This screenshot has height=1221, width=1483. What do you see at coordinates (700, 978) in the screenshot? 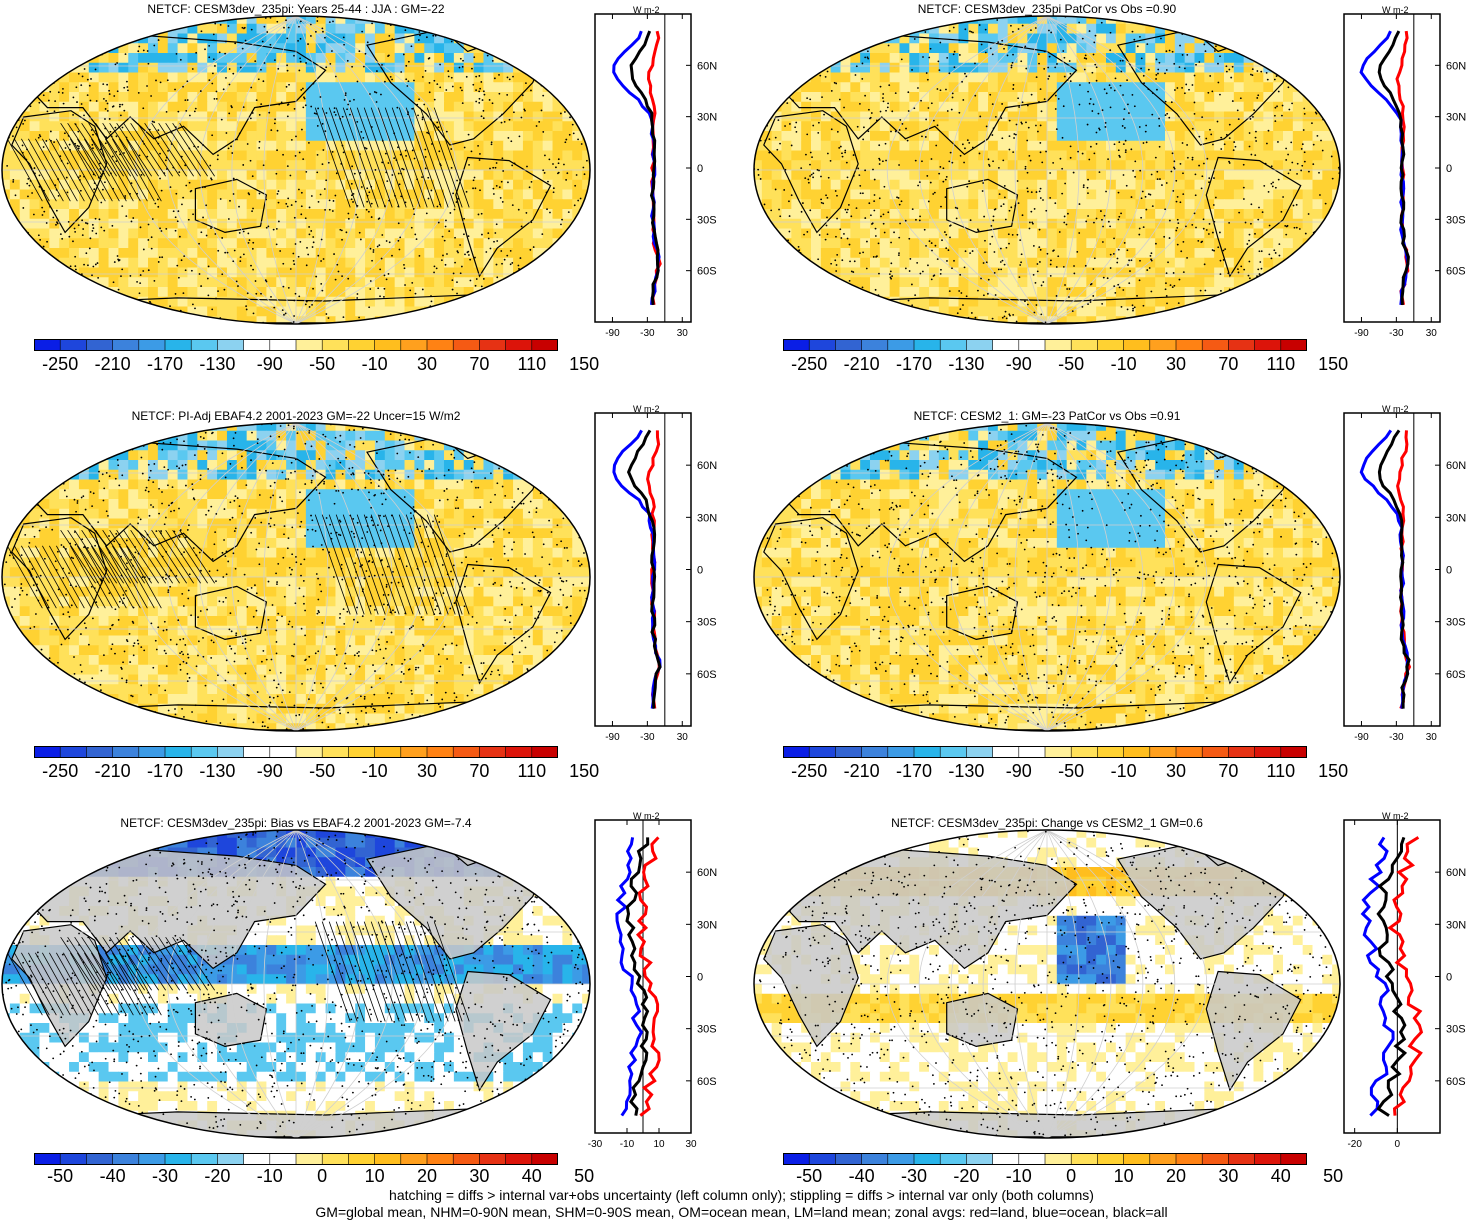
I see `zonal-lat-label: 0` at bounding box center [700, 978].